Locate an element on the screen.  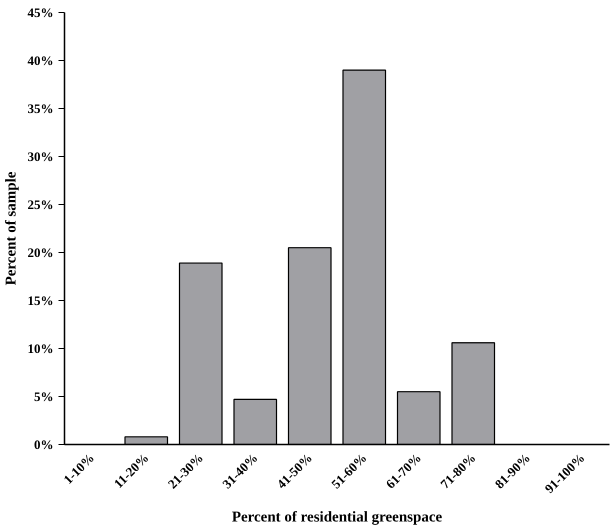
y-tick-label: 40% is located at coordinates (41, 60).